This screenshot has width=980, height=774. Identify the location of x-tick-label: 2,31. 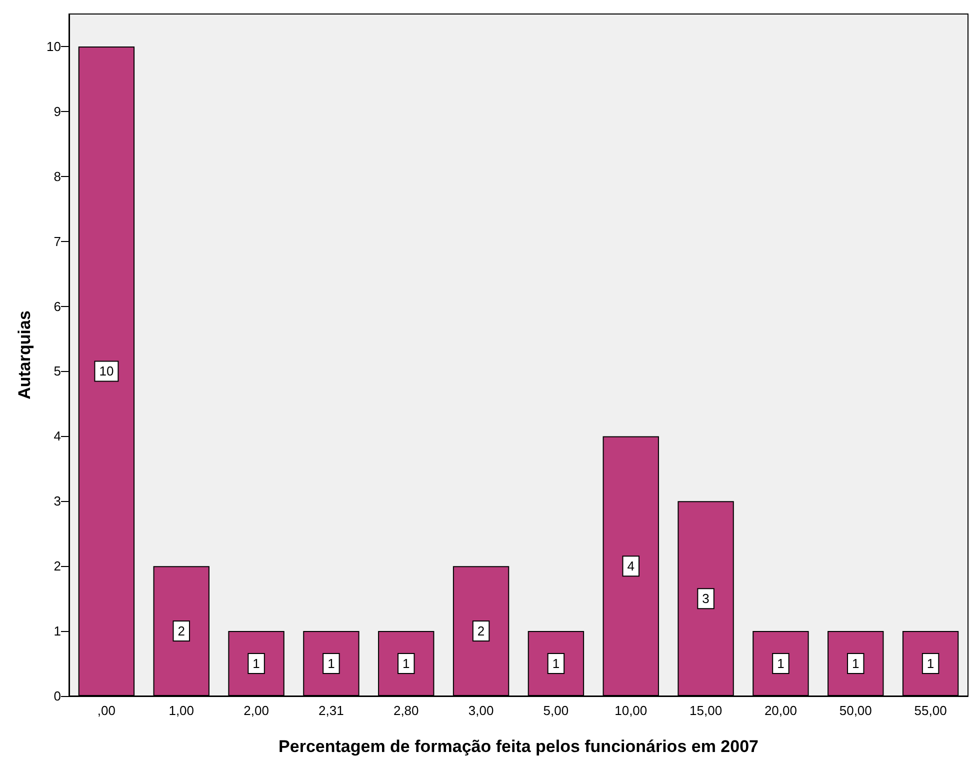
(331, 710).